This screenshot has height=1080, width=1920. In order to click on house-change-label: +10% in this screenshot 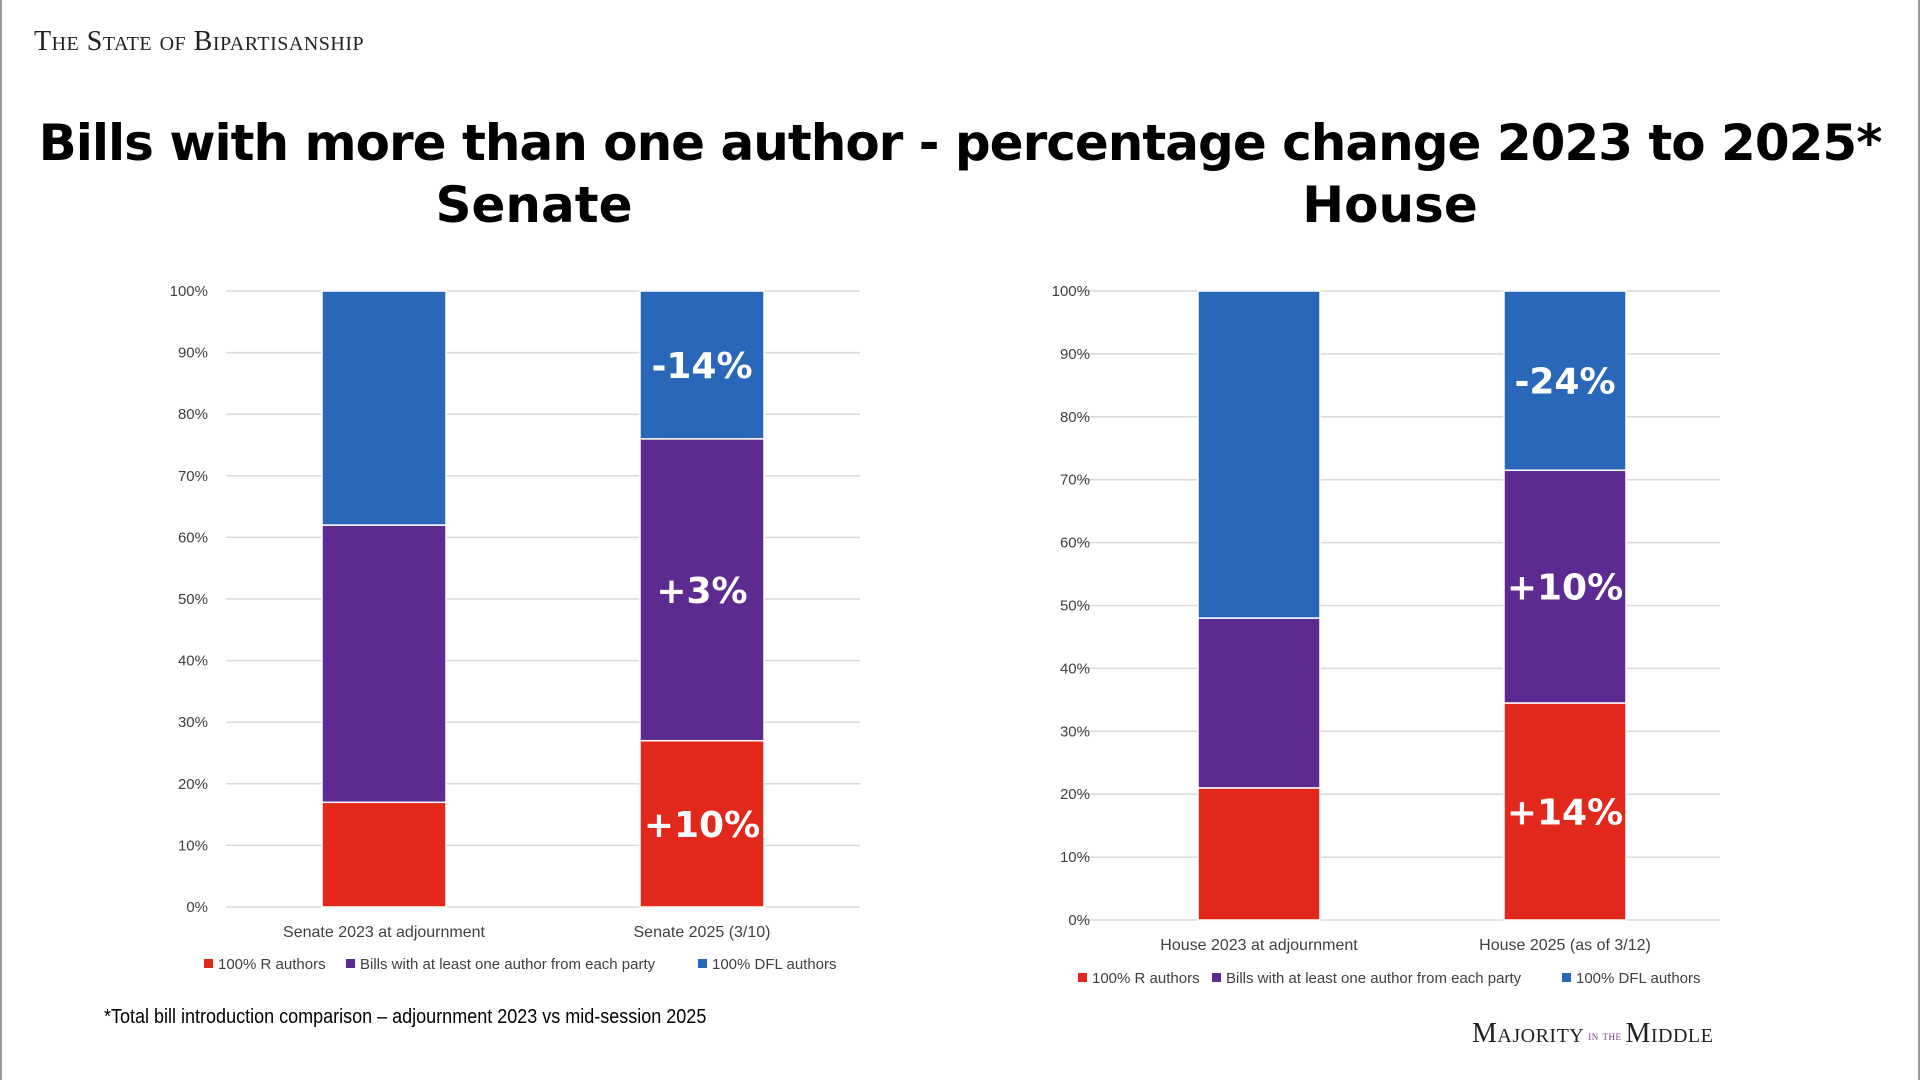, I will do `click(1565, 588)`.